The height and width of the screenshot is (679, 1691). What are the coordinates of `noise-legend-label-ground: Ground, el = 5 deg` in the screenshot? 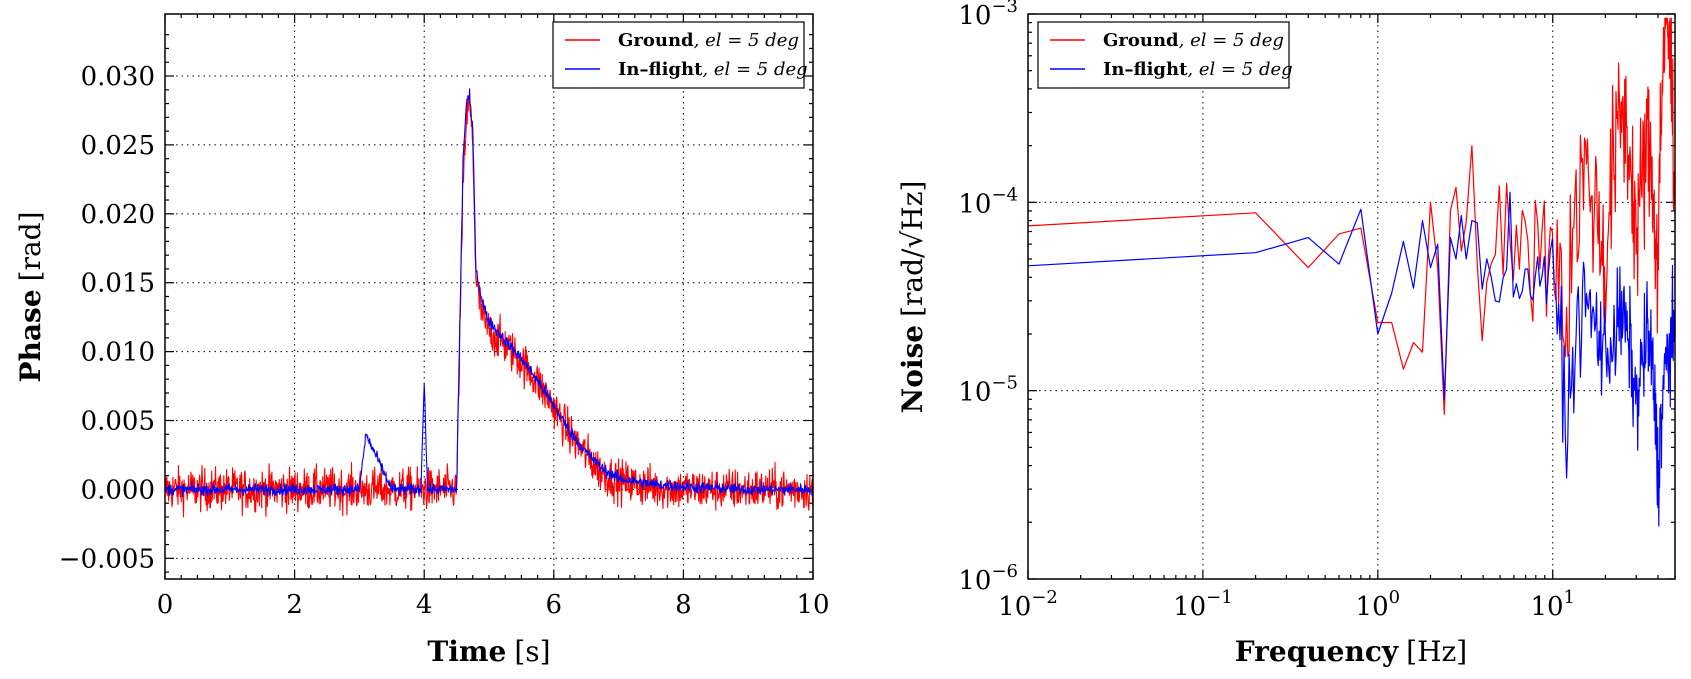 It's located at (1193, 40).